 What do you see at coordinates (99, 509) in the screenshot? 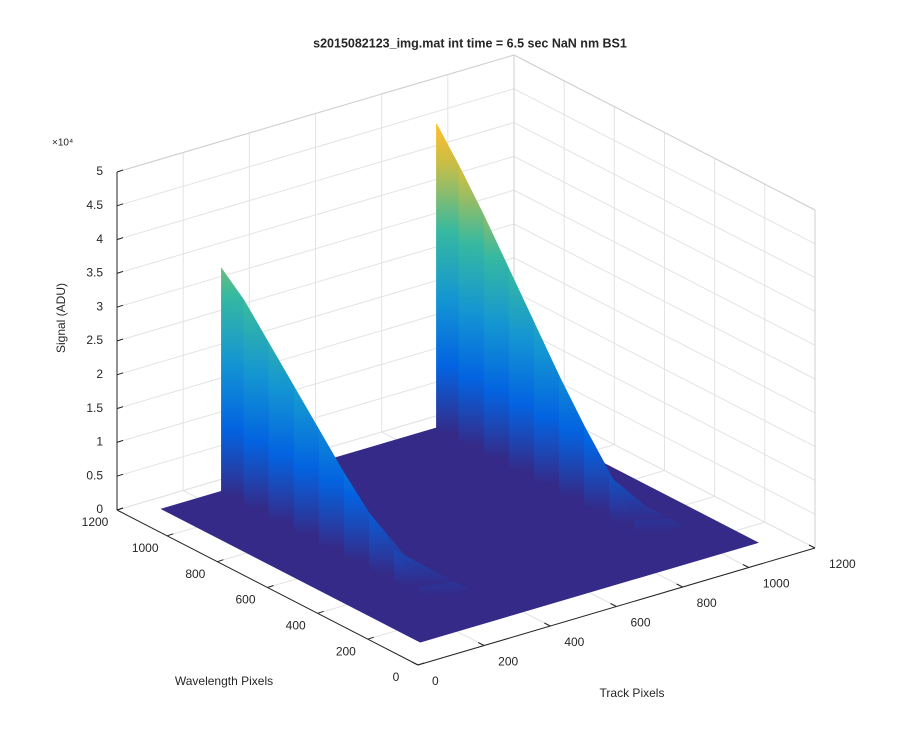
I see `z-tick-label: 0` at bounding box center [99, 509].